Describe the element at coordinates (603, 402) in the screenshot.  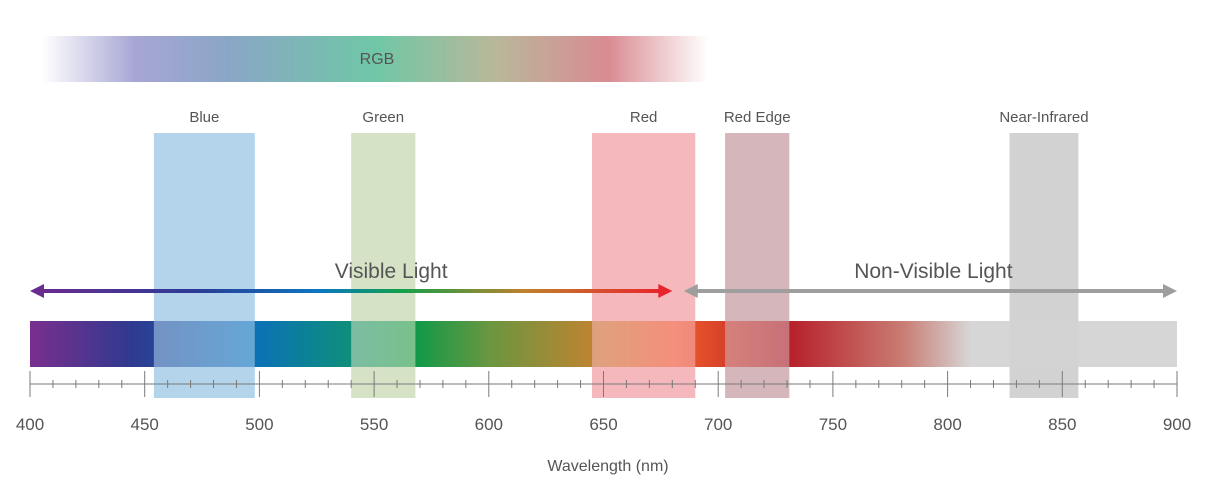
I see `wavelength-axis: 400 450 500 550 600 650 700 750 800 850 900` at that location.